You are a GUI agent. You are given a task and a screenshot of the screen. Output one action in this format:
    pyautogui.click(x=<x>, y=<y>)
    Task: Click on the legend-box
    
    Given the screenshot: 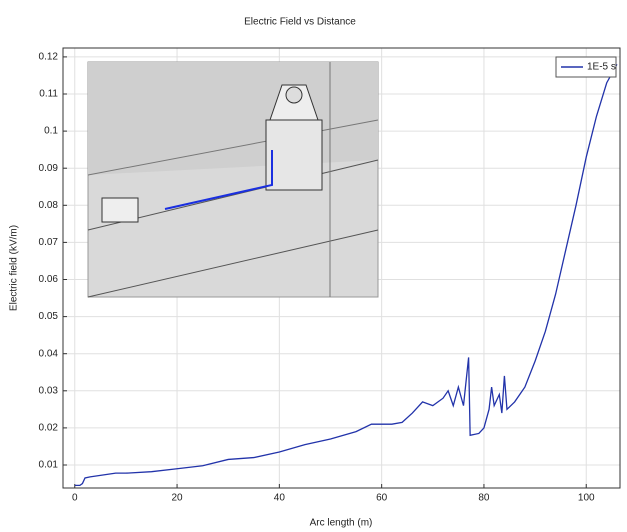 What is the action you would take?
    pyautogui.click(x=586, y=67)
    